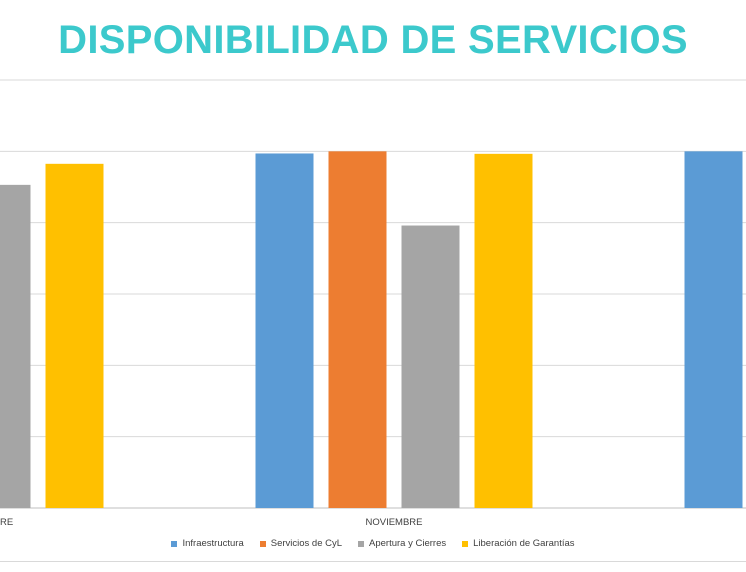  What do you see at coordinates (284, 330) in the screenshot?
I see `bar-infraestructura-noviembre` at bounding box center [284, 330].